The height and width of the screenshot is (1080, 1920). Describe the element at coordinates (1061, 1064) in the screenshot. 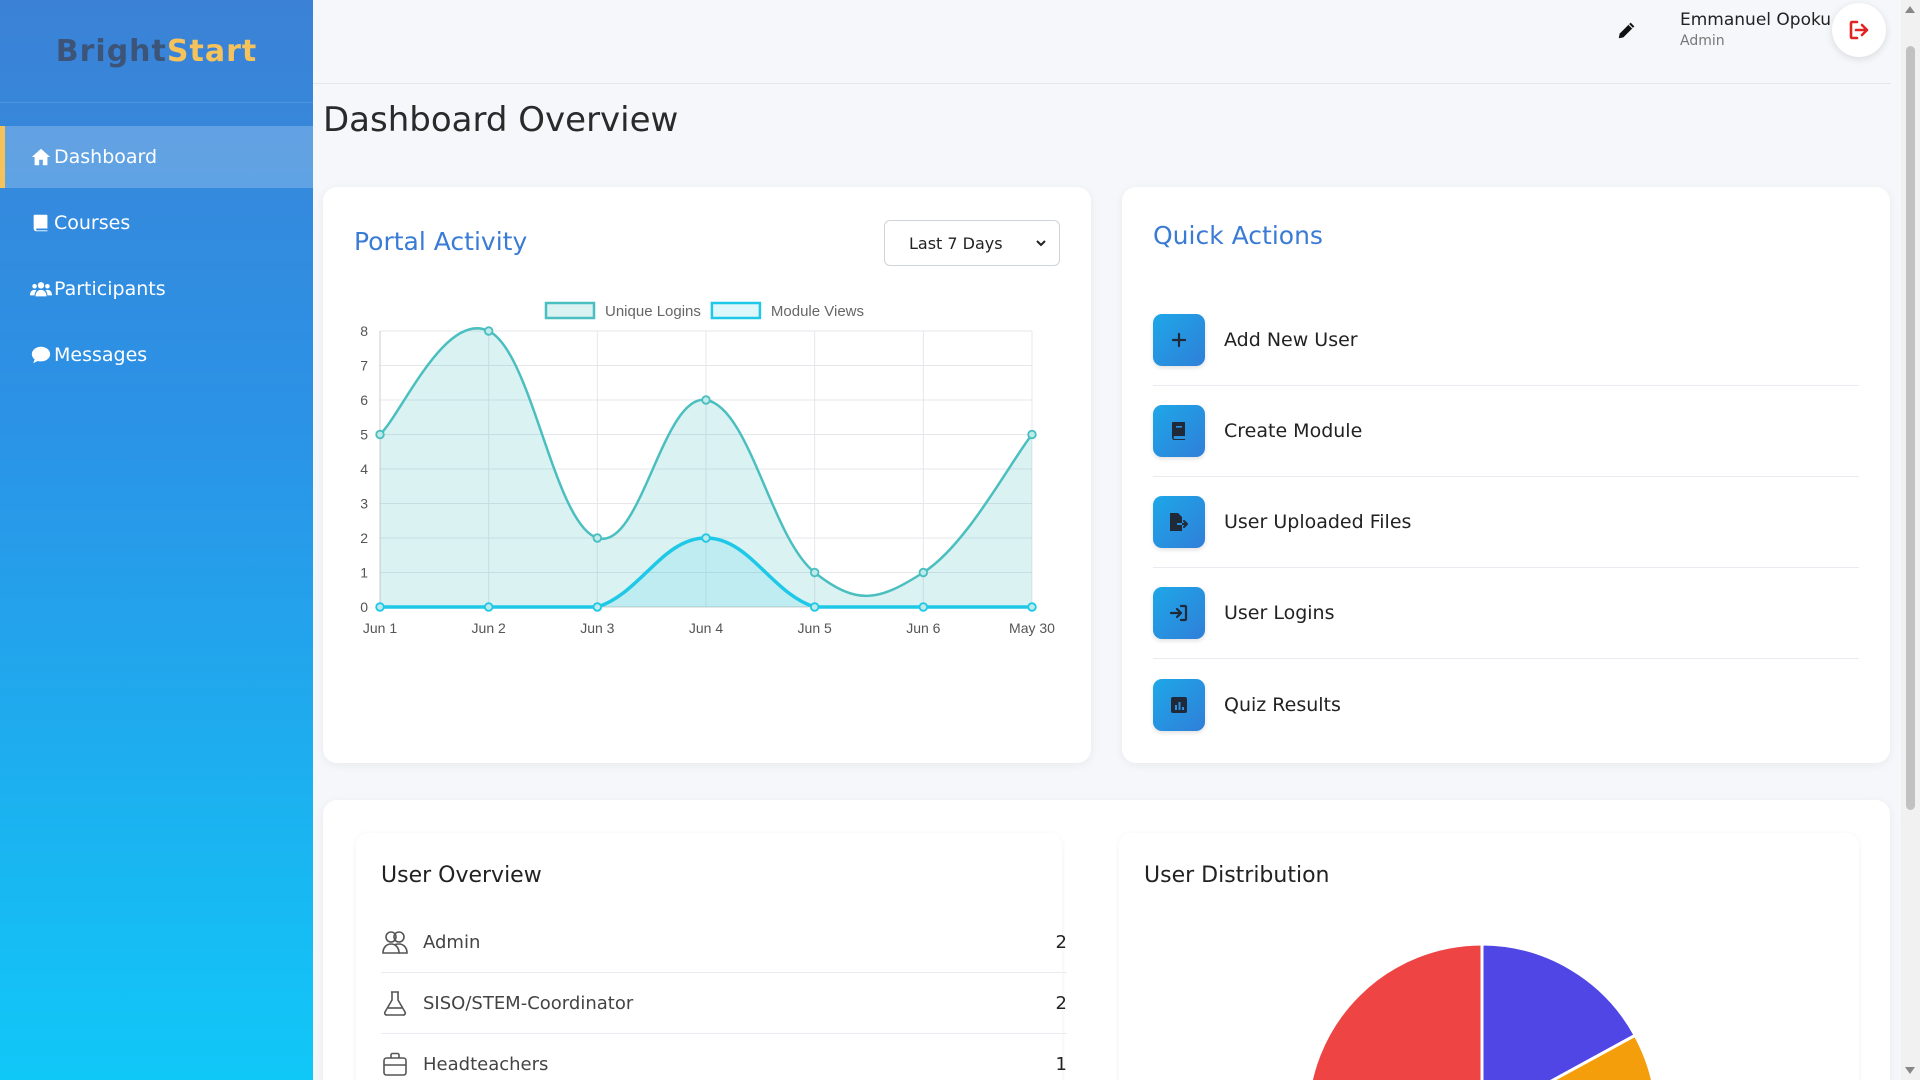

I see `user-role-count: 1` at that location.